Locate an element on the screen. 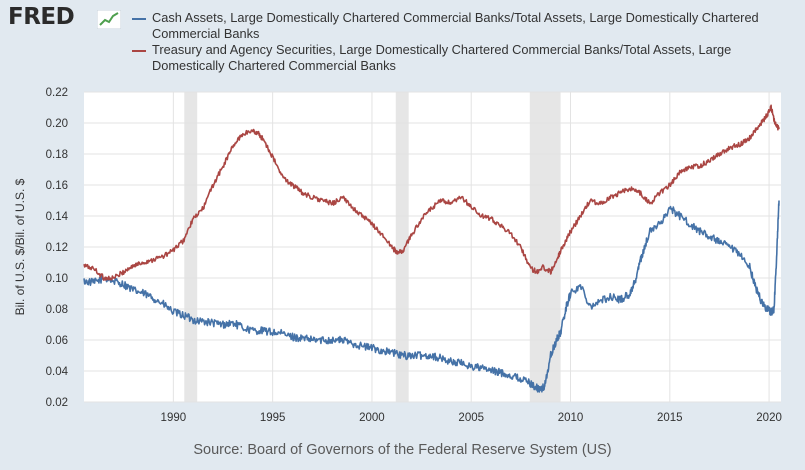 Image resolution: width=805 pixels, height=470 pixels. chart-line-icon is located at coordinates (109, 19).